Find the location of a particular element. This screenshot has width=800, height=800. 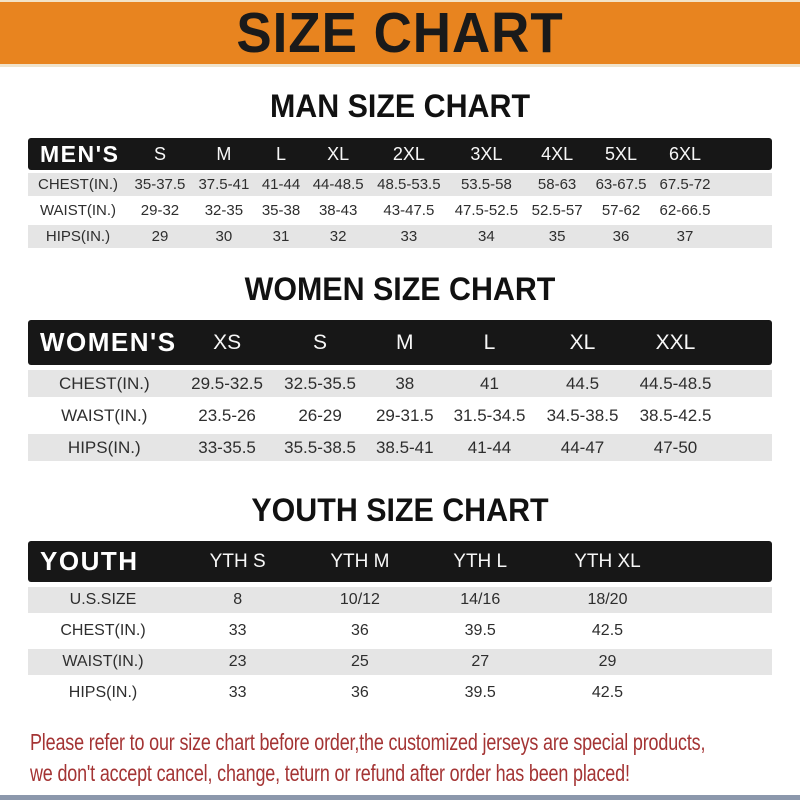

column-header-5xl: 5XL is located at coordinates (621, 154).